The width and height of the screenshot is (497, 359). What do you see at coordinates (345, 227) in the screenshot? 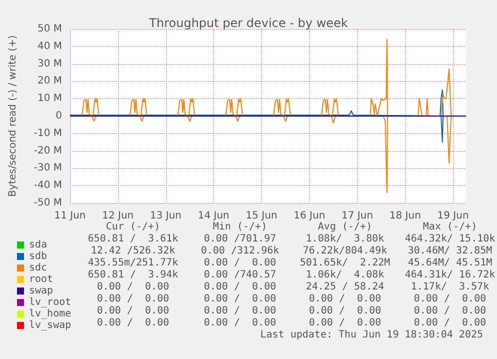
I see `text: Avg (-/+)` at bounding box center [345, 227].